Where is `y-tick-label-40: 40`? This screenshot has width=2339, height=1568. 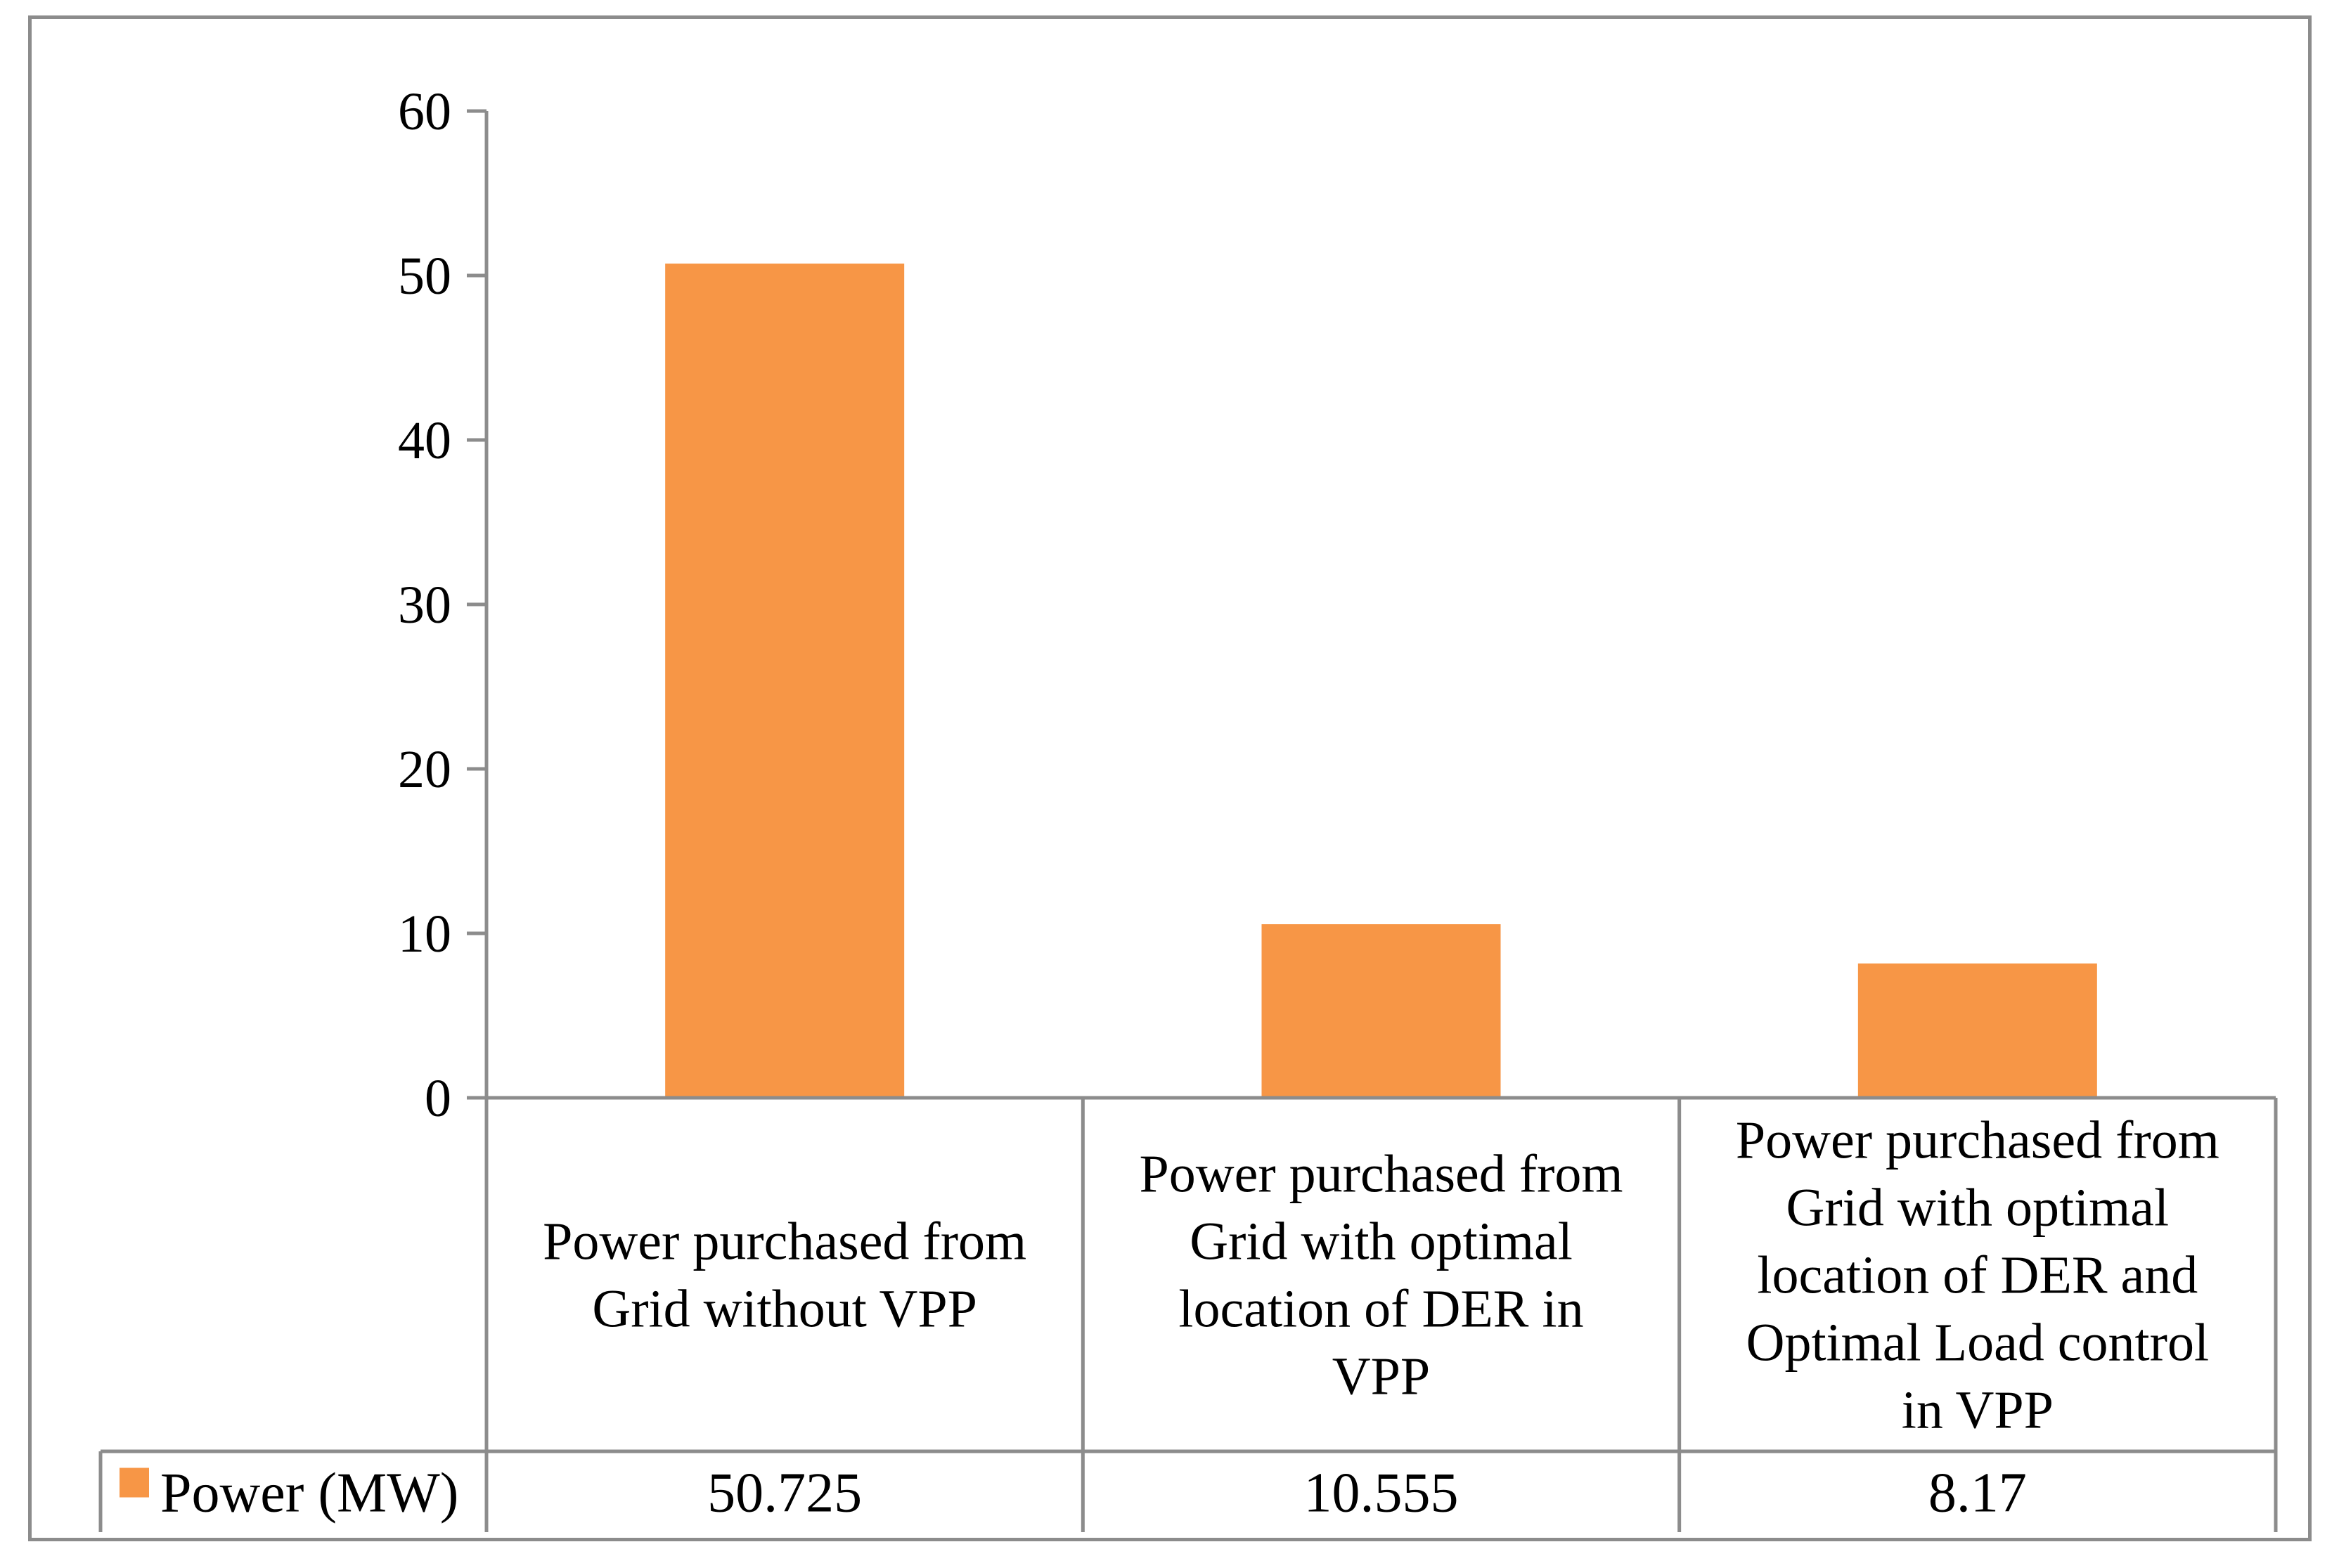 y-tick-label-40: 40 is located at coordinates (424, 440).